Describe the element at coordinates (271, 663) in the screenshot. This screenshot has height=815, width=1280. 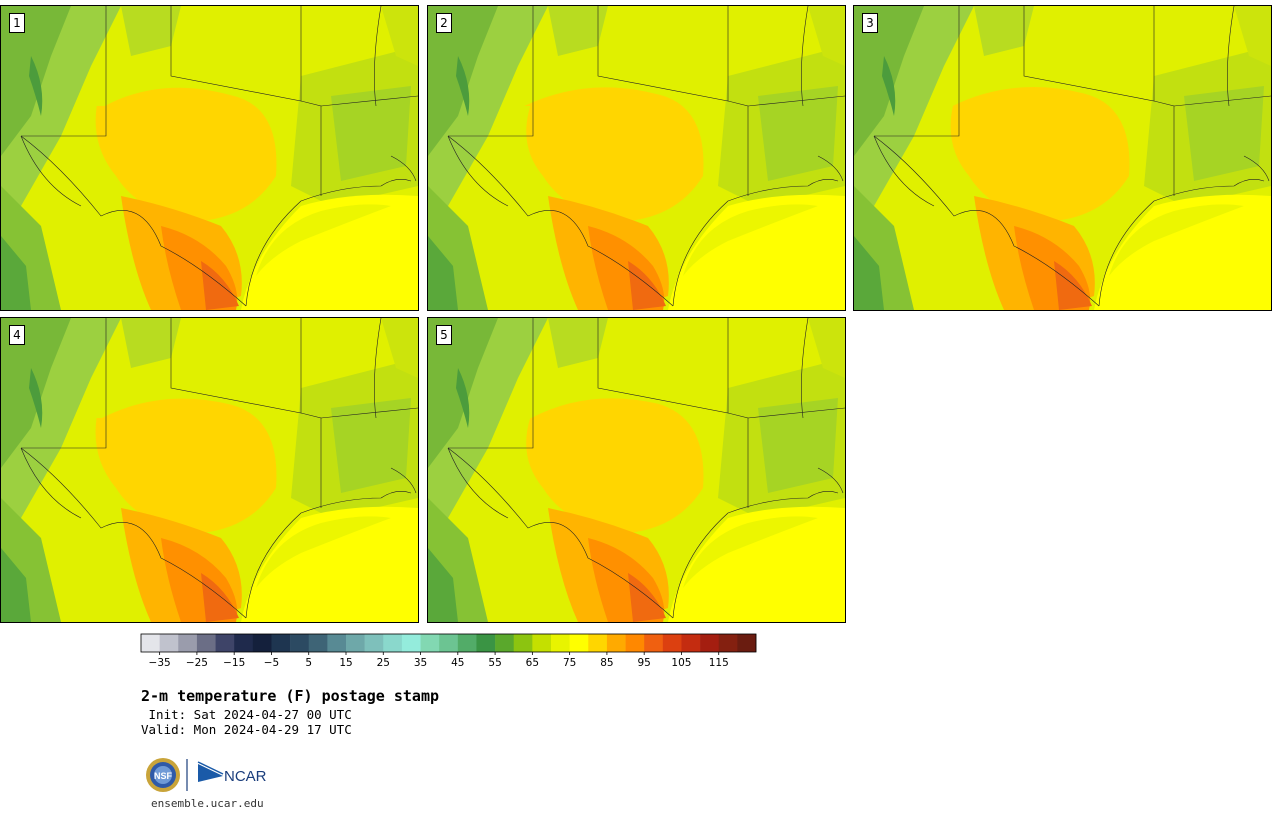
I see `colorbar-tick-label: −5` at that location.